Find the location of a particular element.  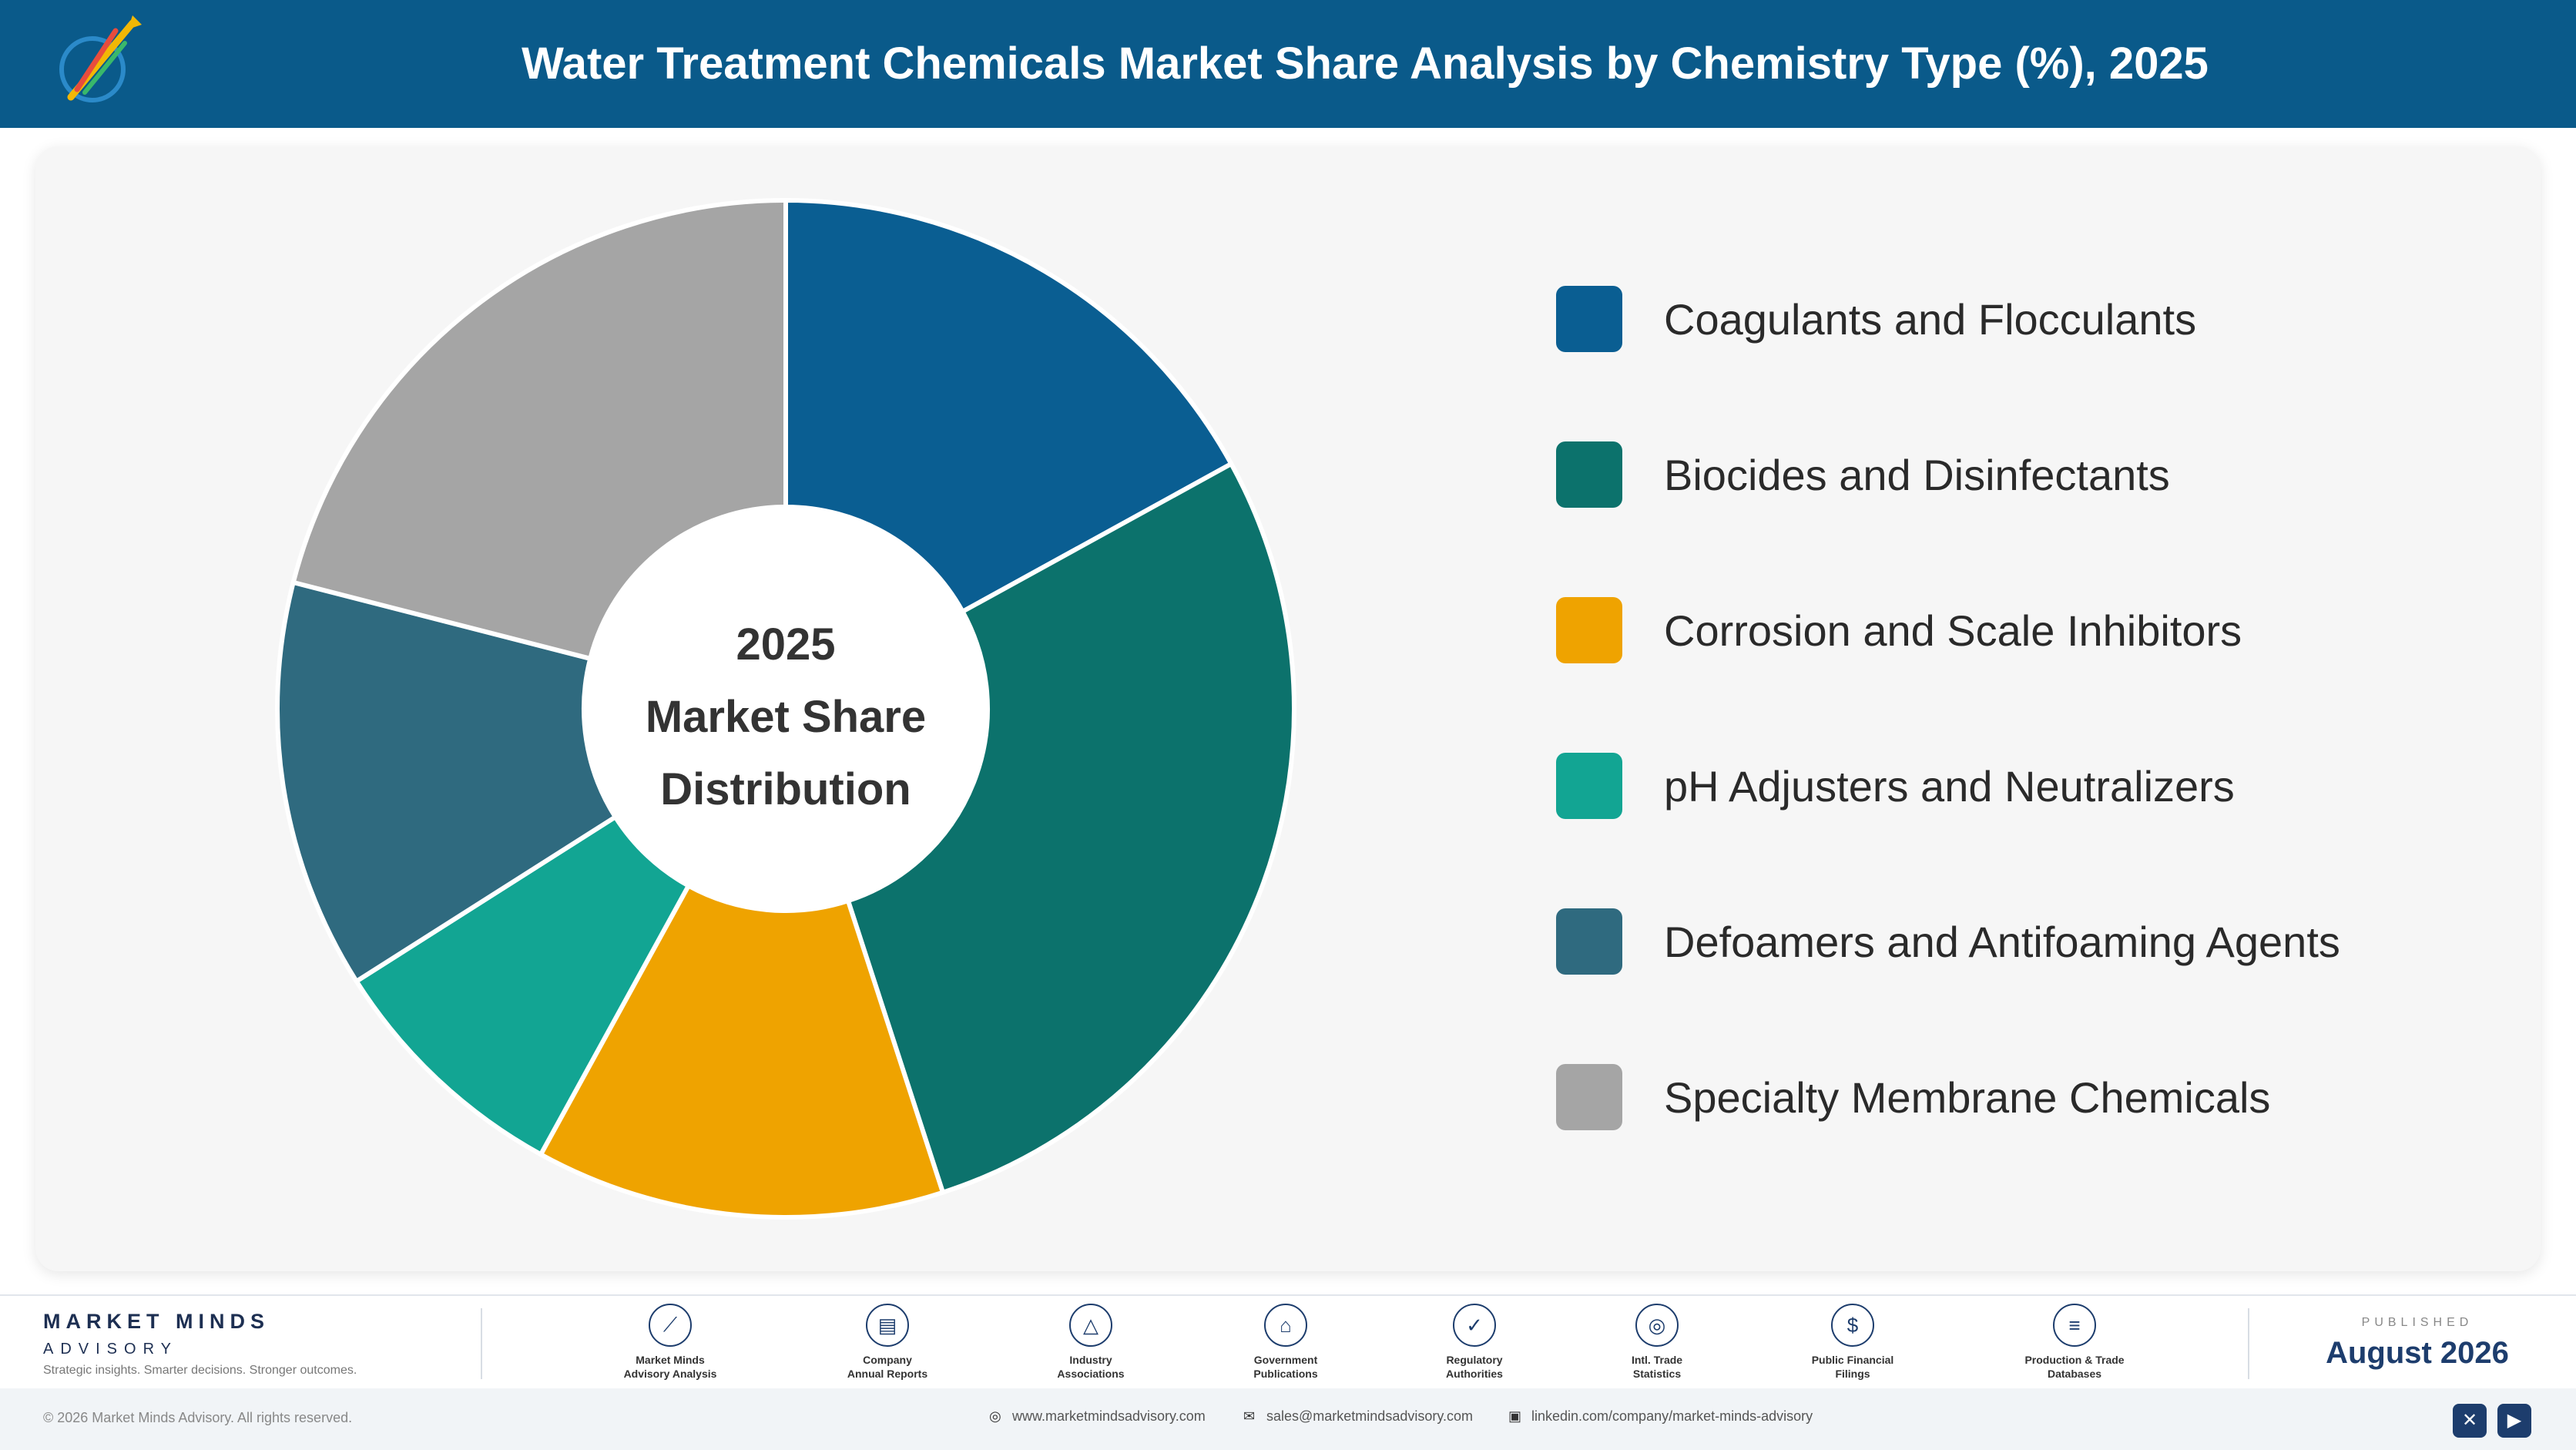

donut-slice-coagulants-and-flocculants is located at coordinates (1009, 406).